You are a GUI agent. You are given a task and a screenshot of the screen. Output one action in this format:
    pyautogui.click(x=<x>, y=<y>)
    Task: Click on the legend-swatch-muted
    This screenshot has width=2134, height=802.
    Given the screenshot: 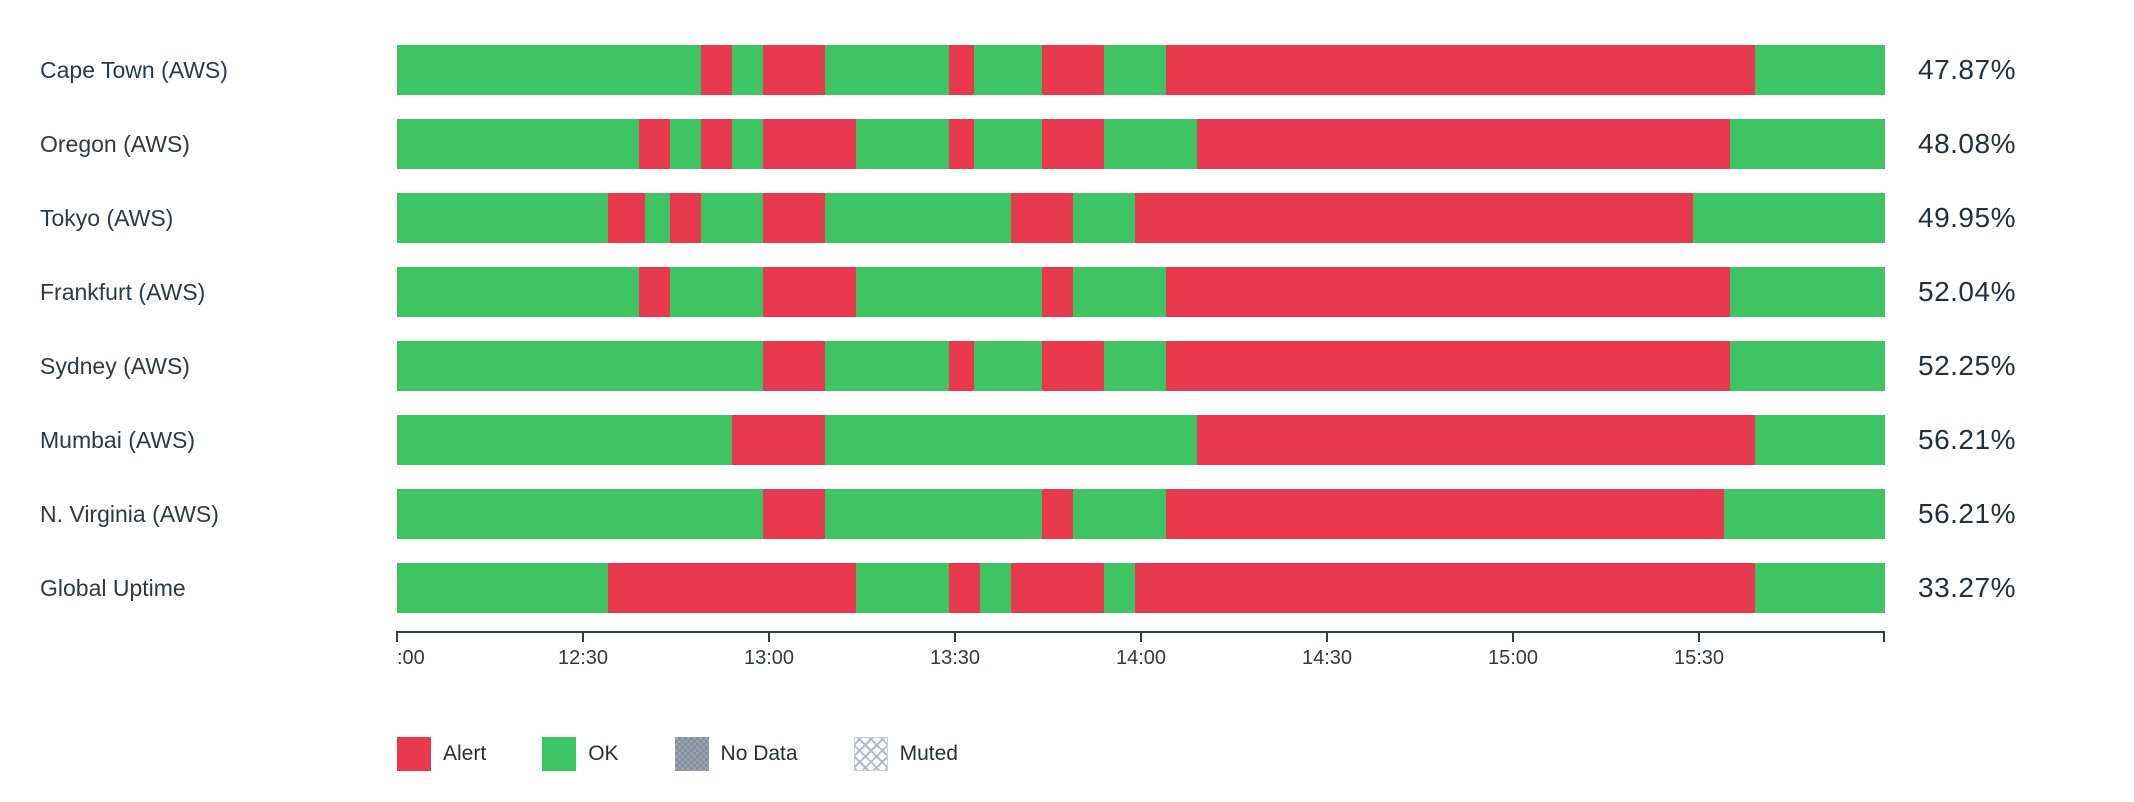 What is the action you would take?
    pyautogui.click(x=870, y=754)
    